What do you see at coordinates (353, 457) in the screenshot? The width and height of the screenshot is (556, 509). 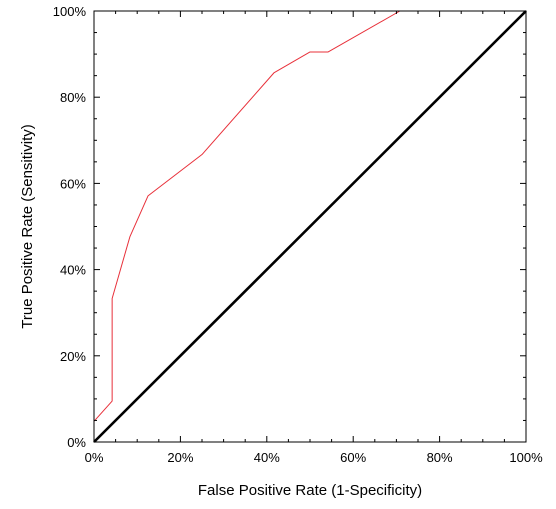 I see `x-tick-label: 60%` at bounding box center [353, 457].